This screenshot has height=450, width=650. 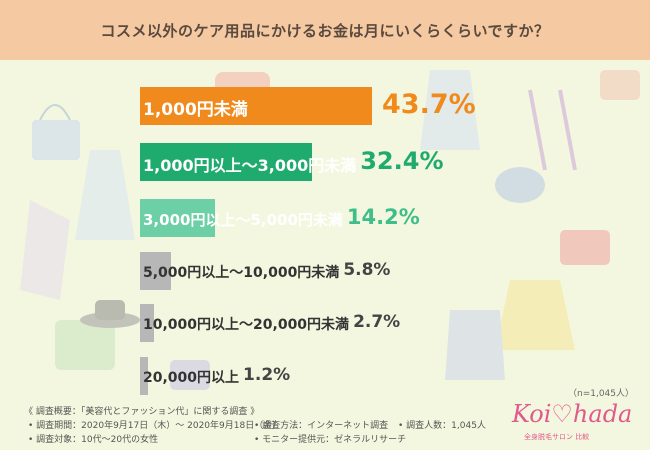 I want to click on value-label-3: 14.2%, so click(x=383, y=216).